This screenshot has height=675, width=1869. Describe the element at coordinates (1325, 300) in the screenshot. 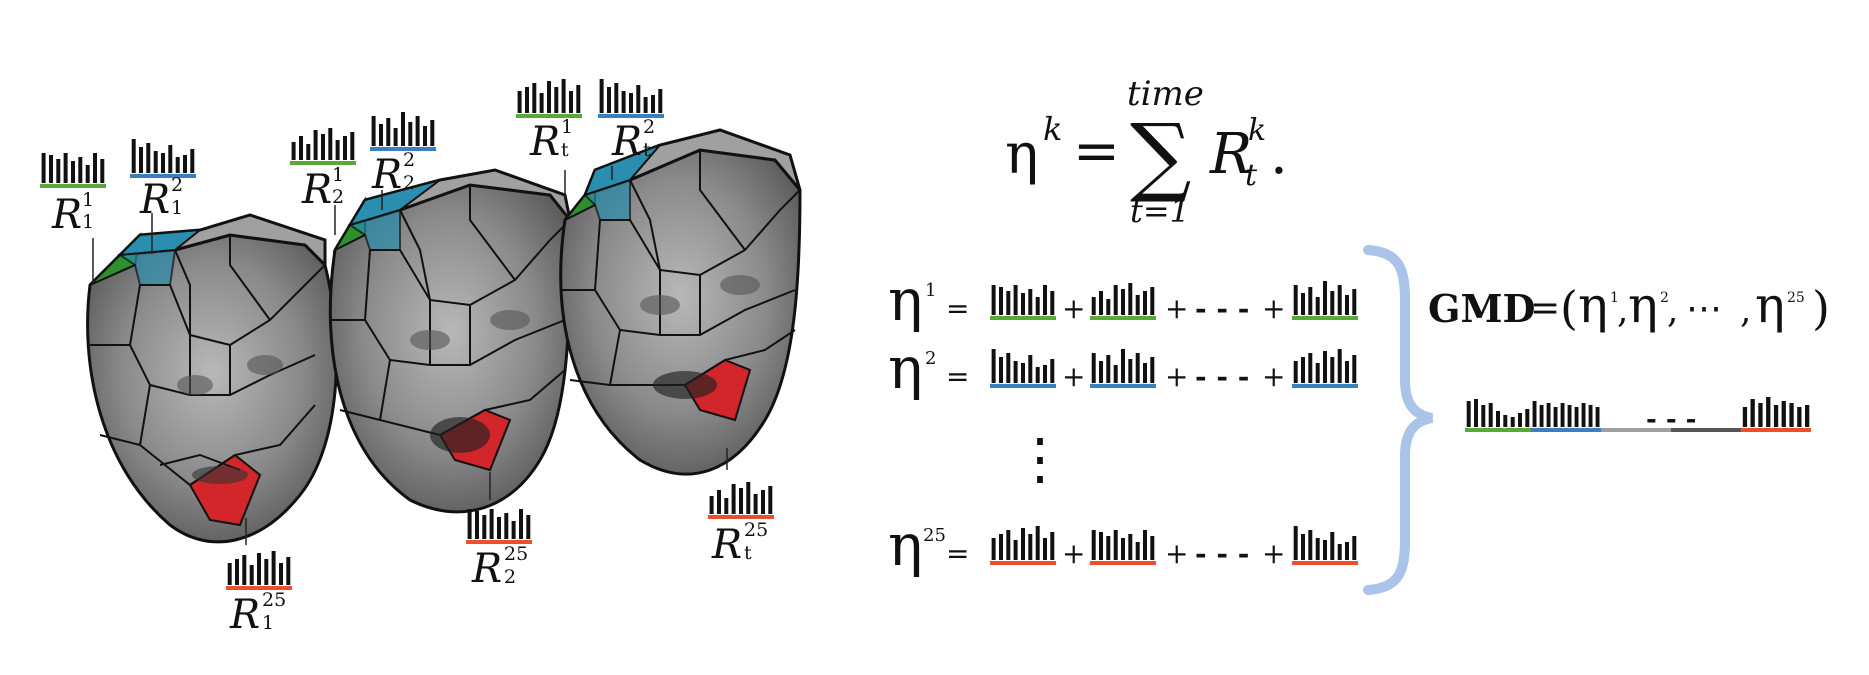

I see `eq1-hist-c` at that location.